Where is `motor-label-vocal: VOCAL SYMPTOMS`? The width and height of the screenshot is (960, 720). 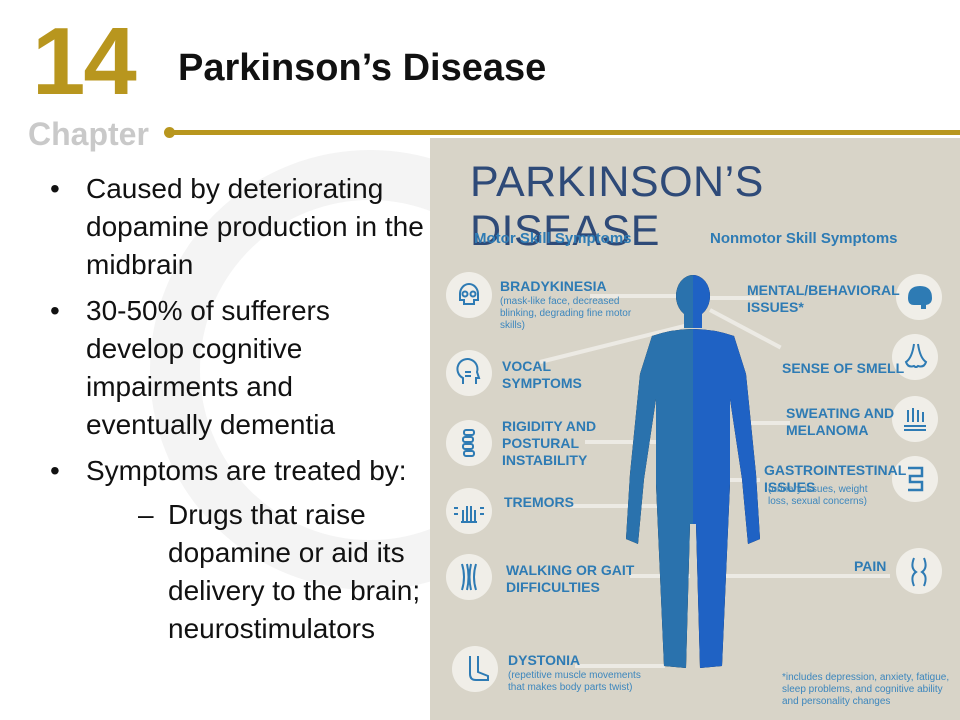
motor-label-vocal: VOCAL SYMPTOMS is located at coordinates (542, 374).